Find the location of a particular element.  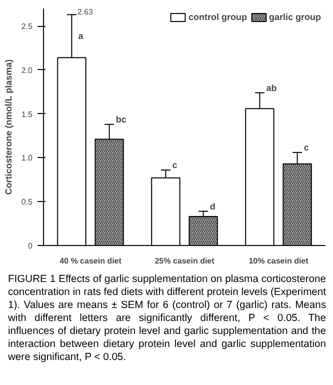

x-tick-label: 25% casein diet is located at coordinates (184, 261).